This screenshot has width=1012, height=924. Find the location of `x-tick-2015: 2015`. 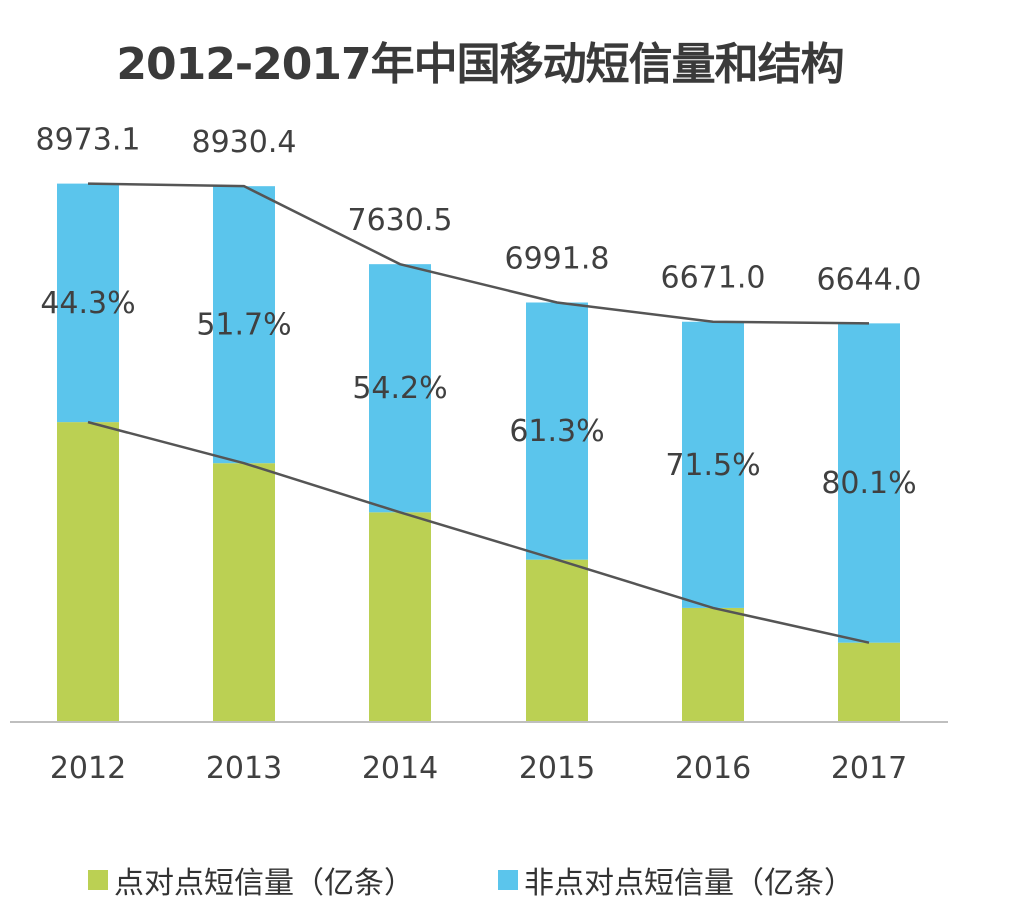

x-tick-2015: 2015 is located at coordinates (557, 768).